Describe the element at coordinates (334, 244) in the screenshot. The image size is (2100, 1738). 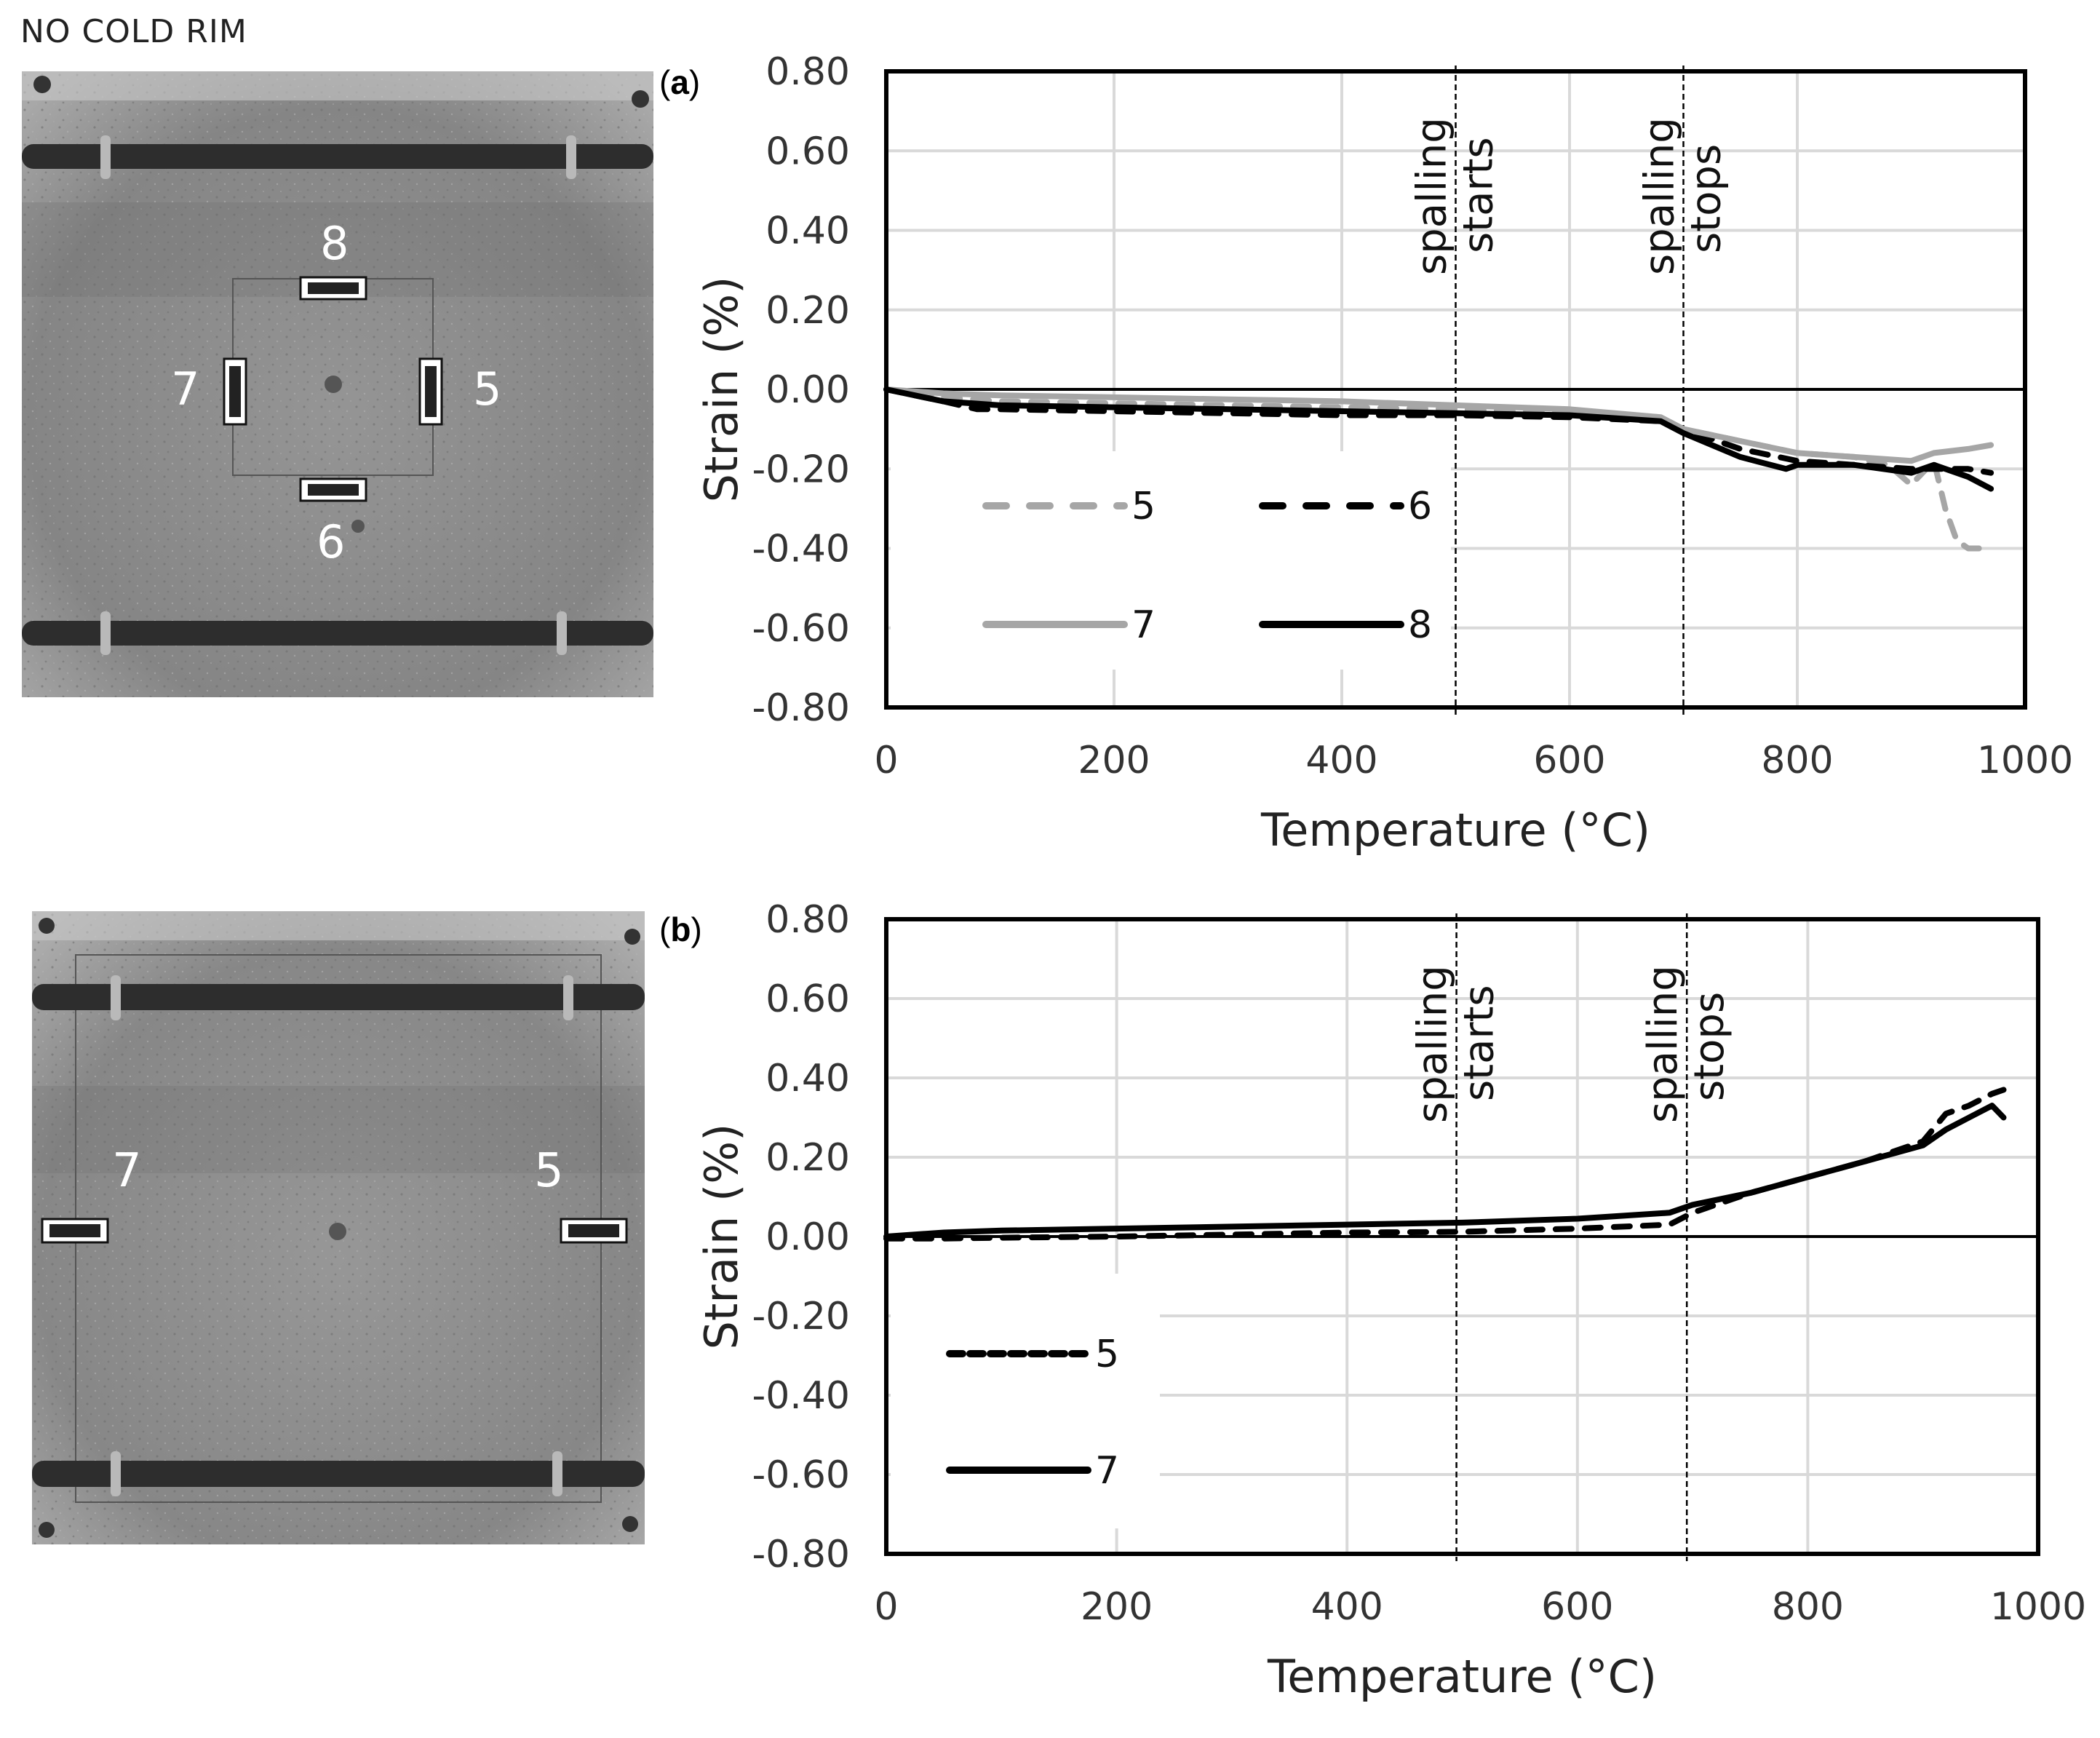
I see `gauge-number-8: 8` at that location.